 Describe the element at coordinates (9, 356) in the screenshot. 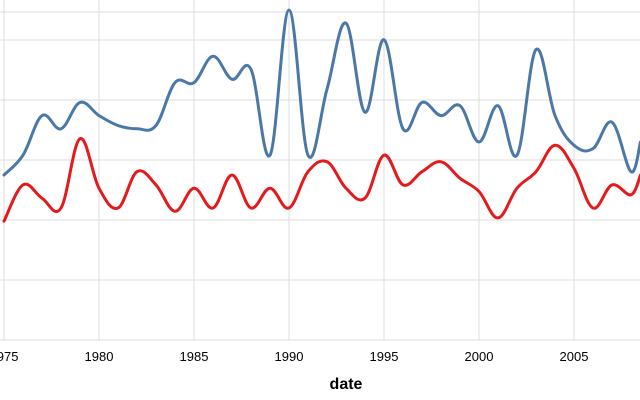

I see `x-tick-label-1975: 1975` at that location.